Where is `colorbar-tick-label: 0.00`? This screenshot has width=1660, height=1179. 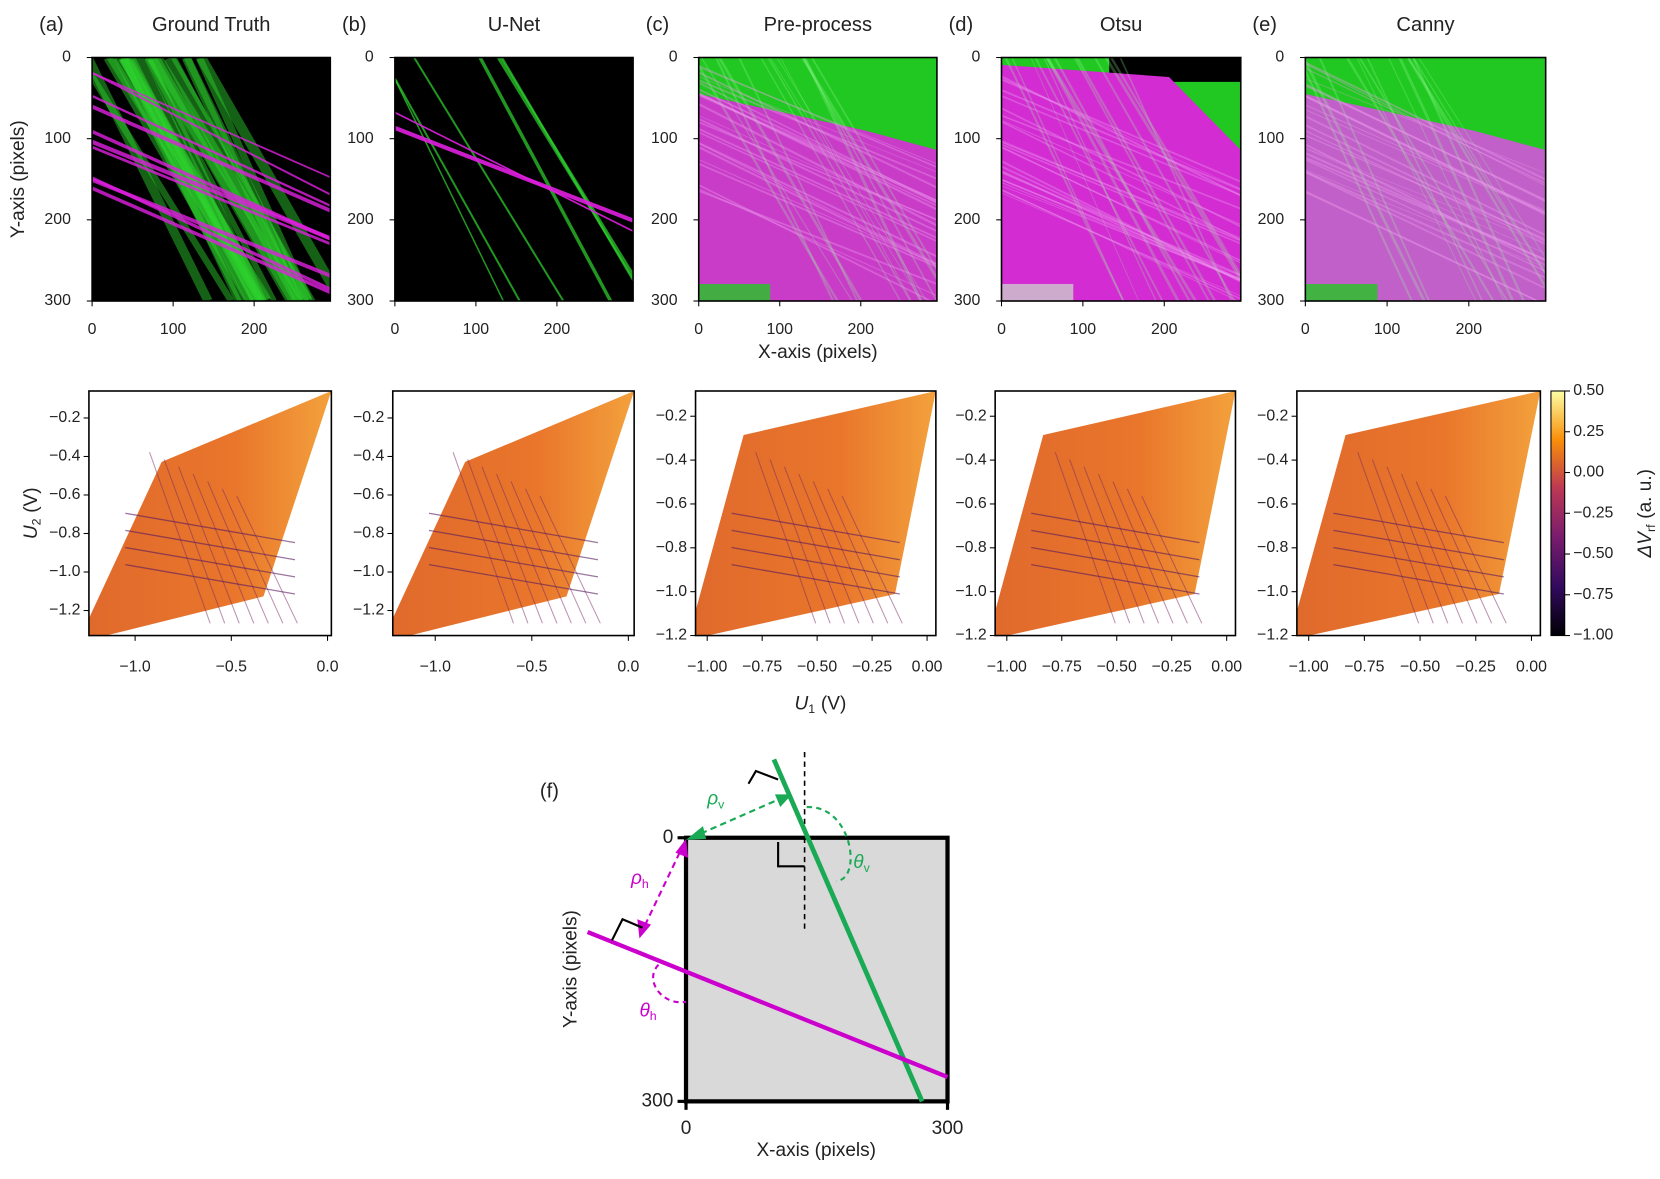
colorbar-tick-label: 0.00 is located at coordinates (1588, 472).